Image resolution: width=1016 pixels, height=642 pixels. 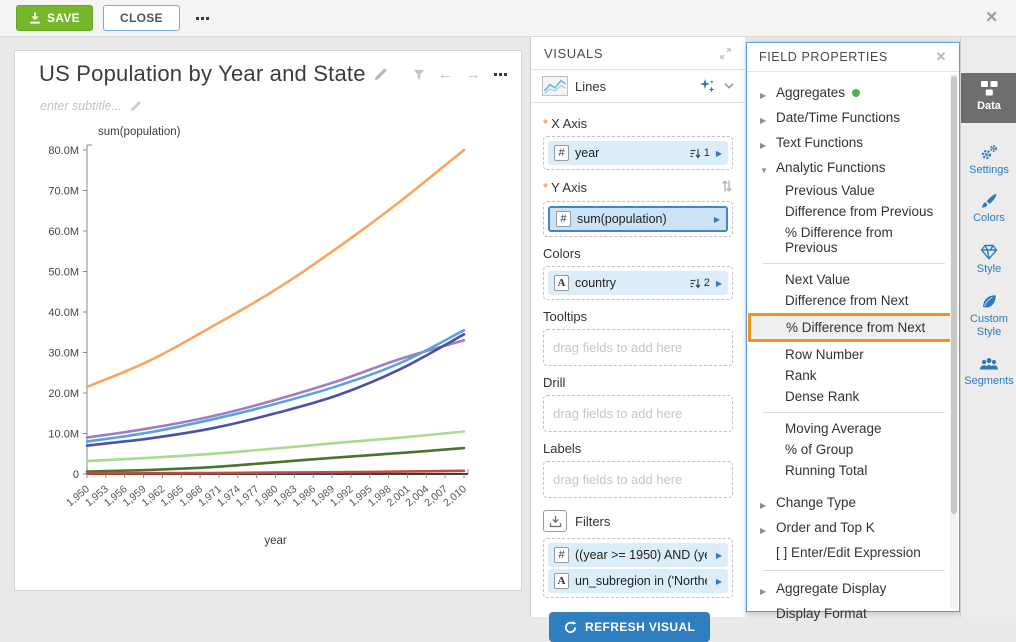 I want to click on menu-item-text-functions: ▶ Text Functions, so click(x=812, y=142).